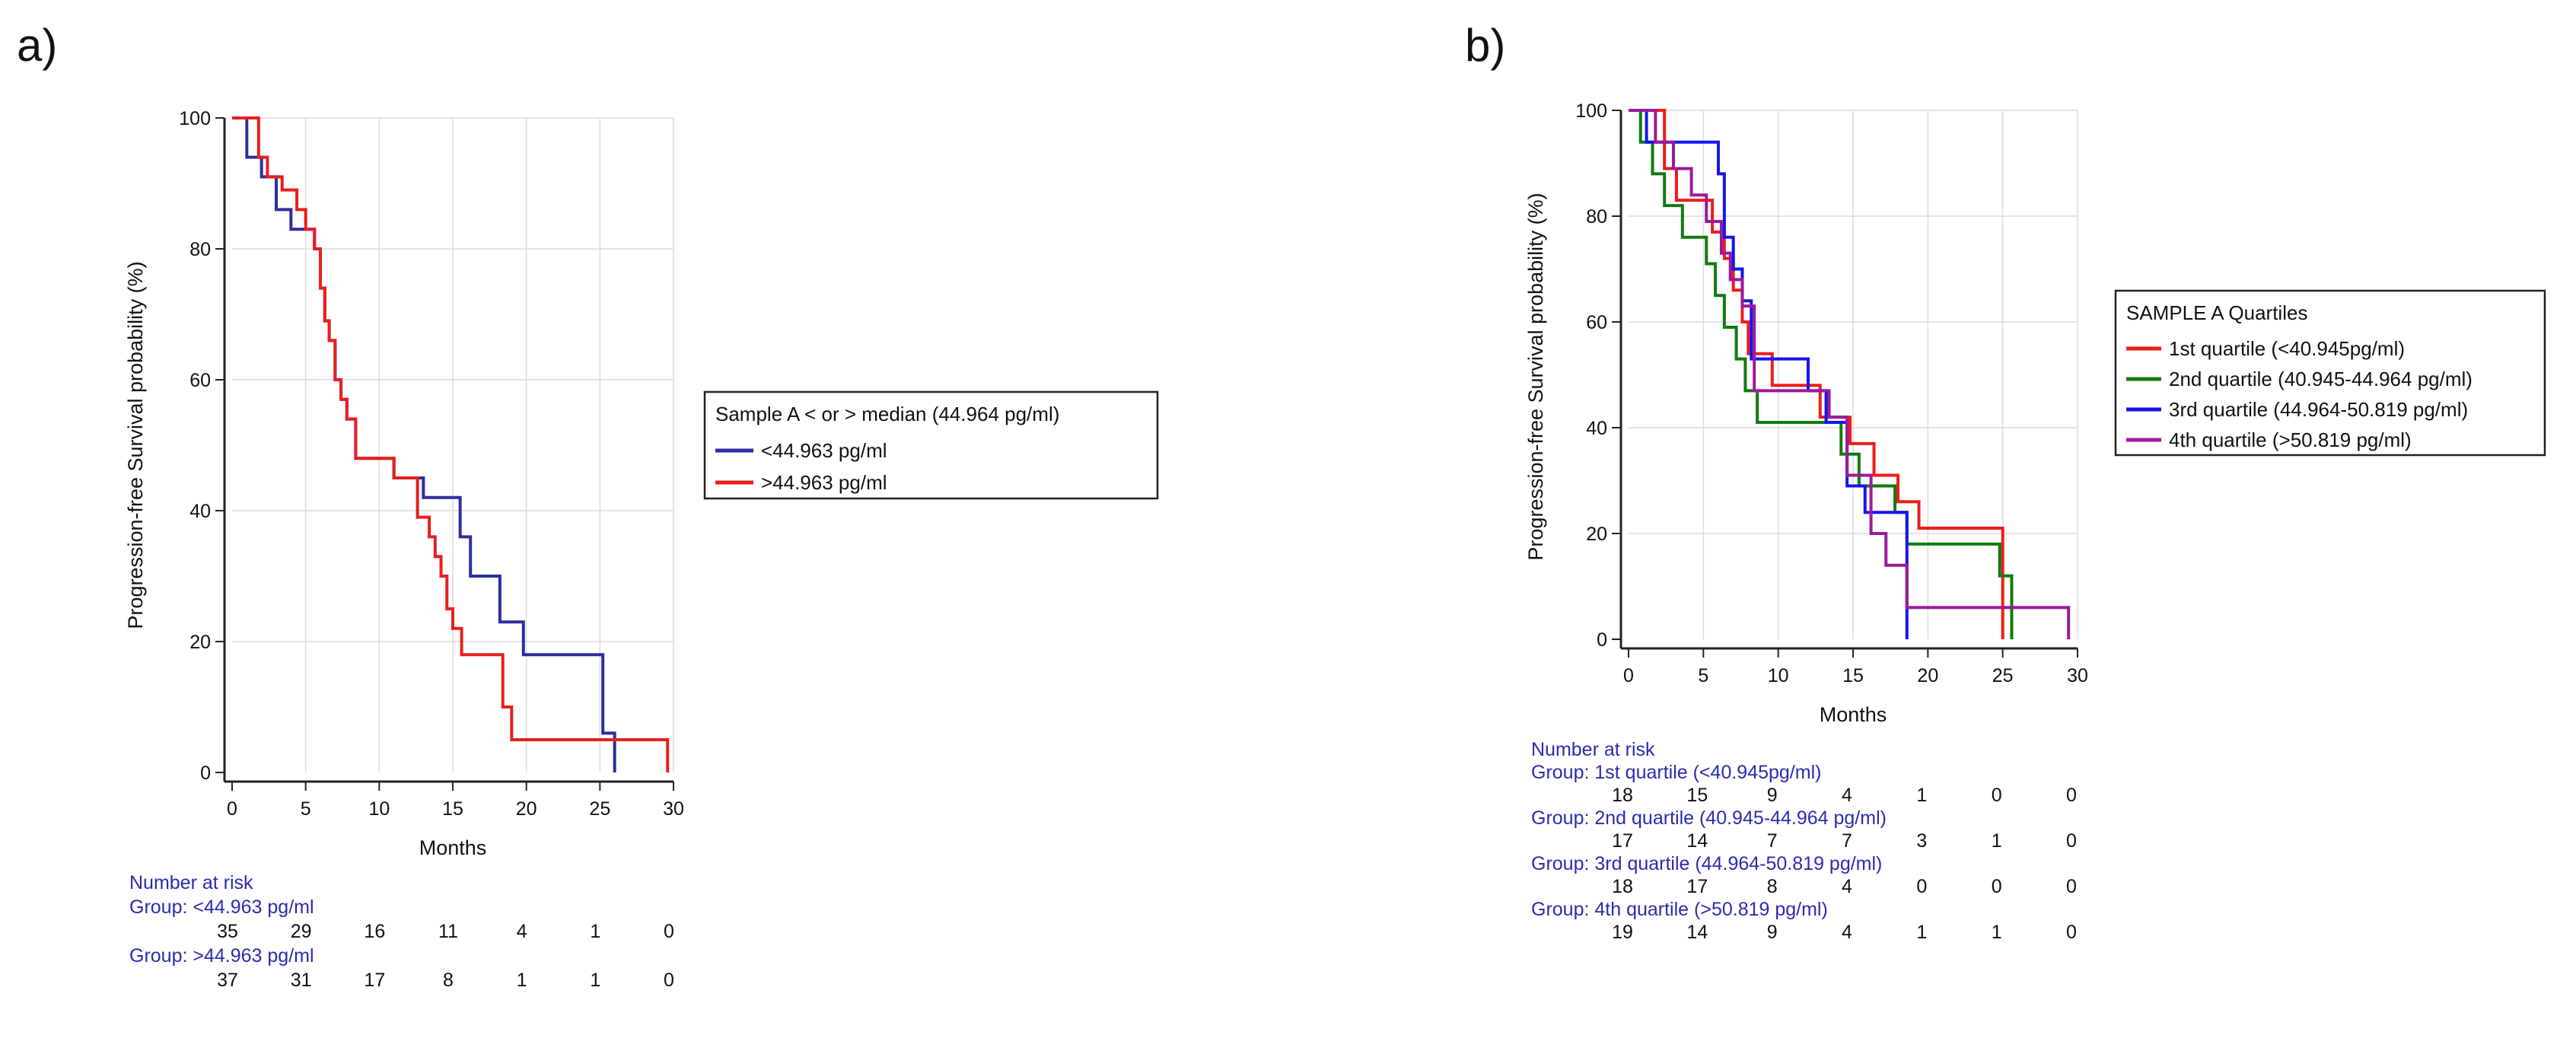 This screenshot has width=2576, height=1051. What do you see at coordinates (301, 980) in the screenshot?
I see `risk-count: 31` at bounding box center [301, 980].